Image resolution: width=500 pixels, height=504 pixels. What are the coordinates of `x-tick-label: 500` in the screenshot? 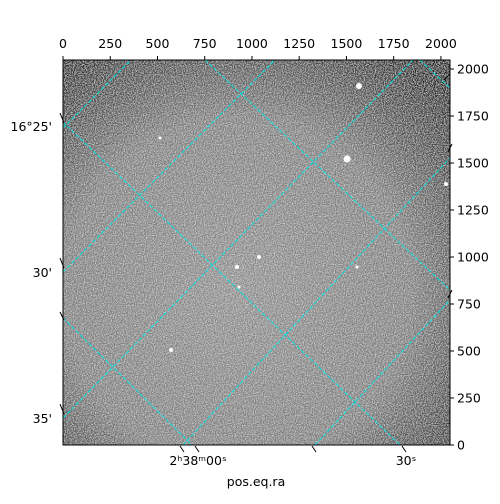 It's located at (158, 43).